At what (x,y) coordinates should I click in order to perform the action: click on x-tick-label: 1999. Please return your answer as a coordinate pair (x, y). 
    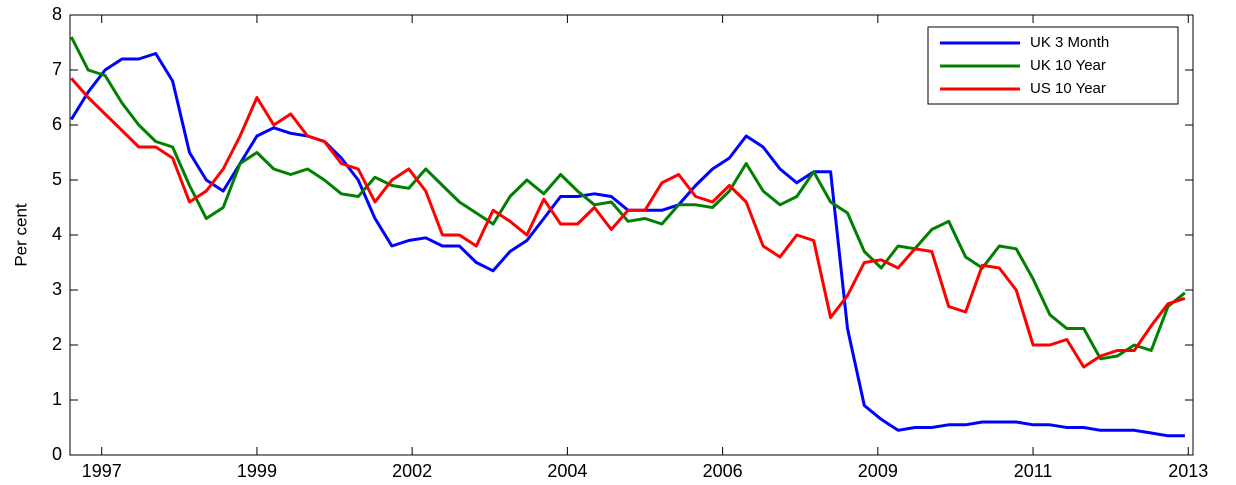
    Looking at the image, I should click on (257, 471).